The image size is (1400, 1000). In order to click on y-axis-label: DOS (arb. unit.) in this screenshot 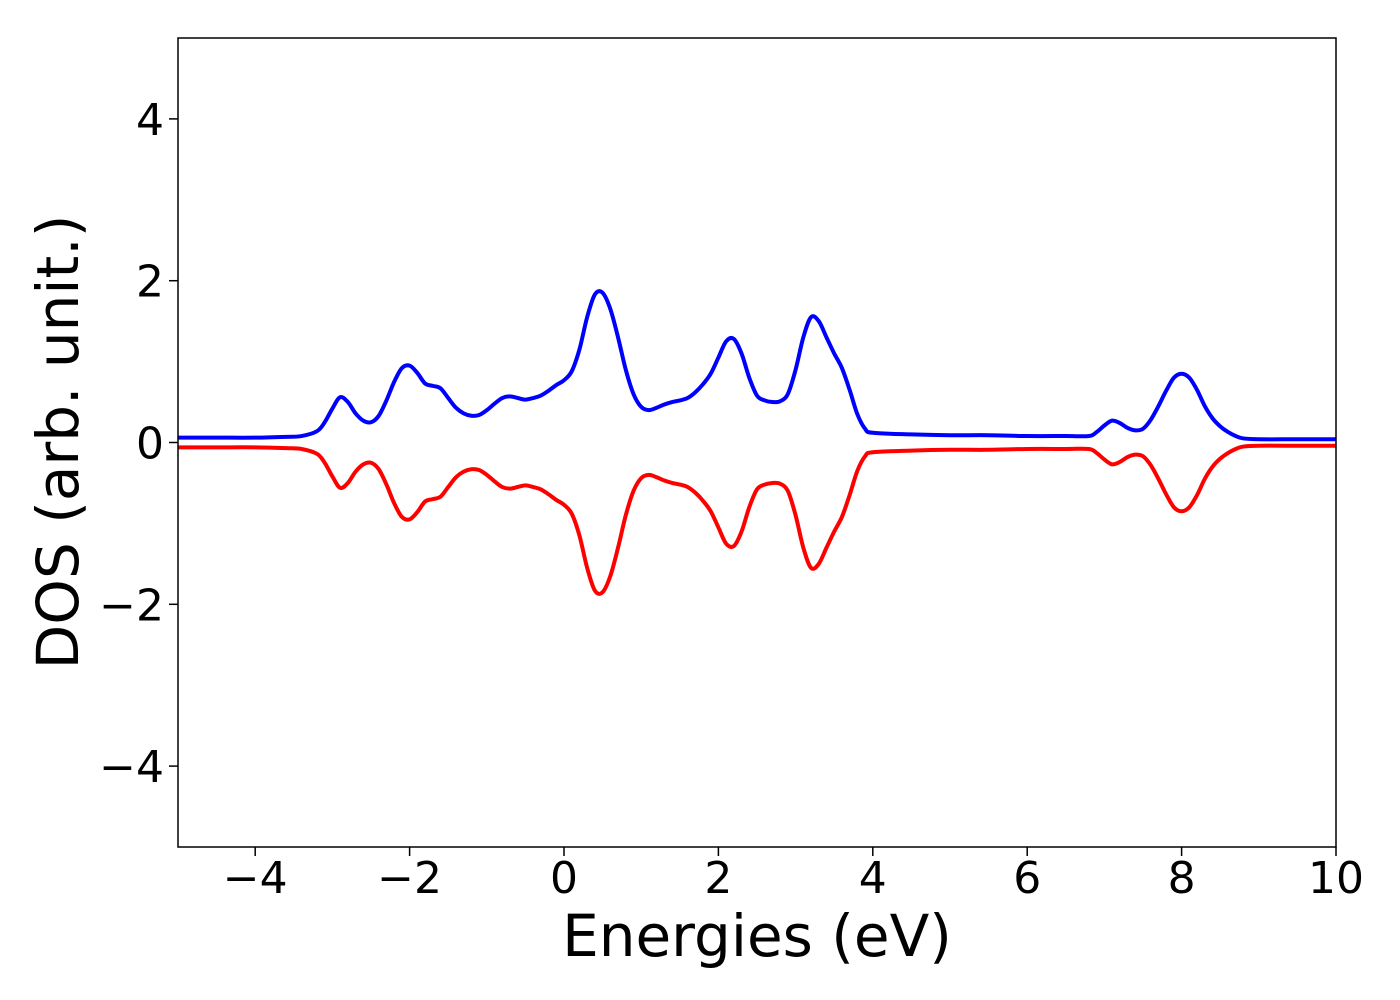, I will do `click(58, 442)`.